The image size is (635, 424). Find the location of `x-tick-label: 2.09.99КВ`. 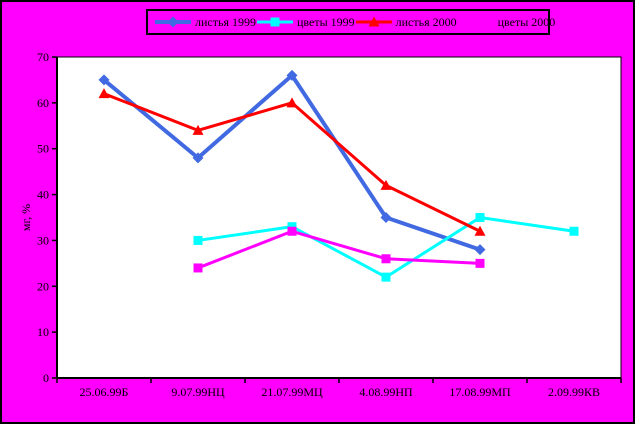

x-tick-label: 2.09.99КВ is located at coordinates (574, 392).